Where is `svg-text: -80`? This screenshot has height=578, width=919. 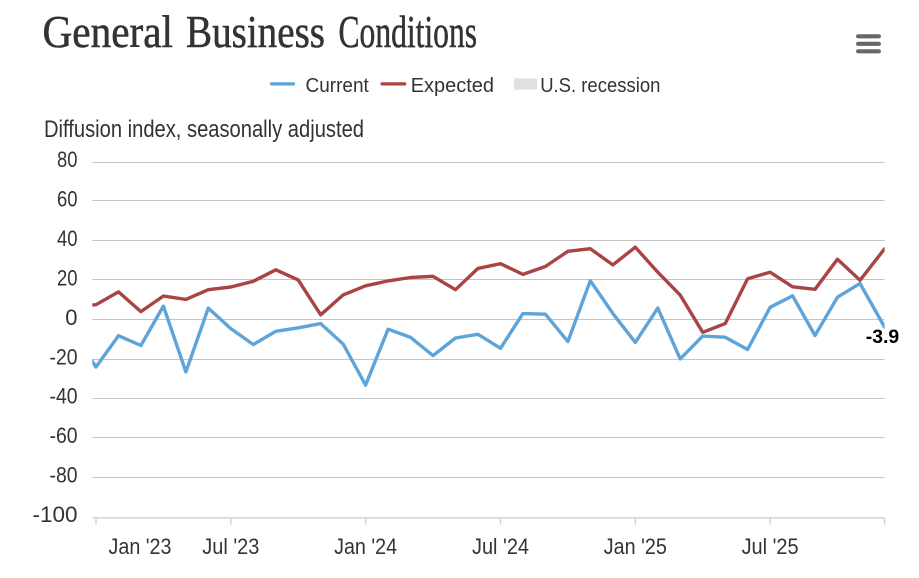 svg-text: -80 is located at coordinates (64, 475).